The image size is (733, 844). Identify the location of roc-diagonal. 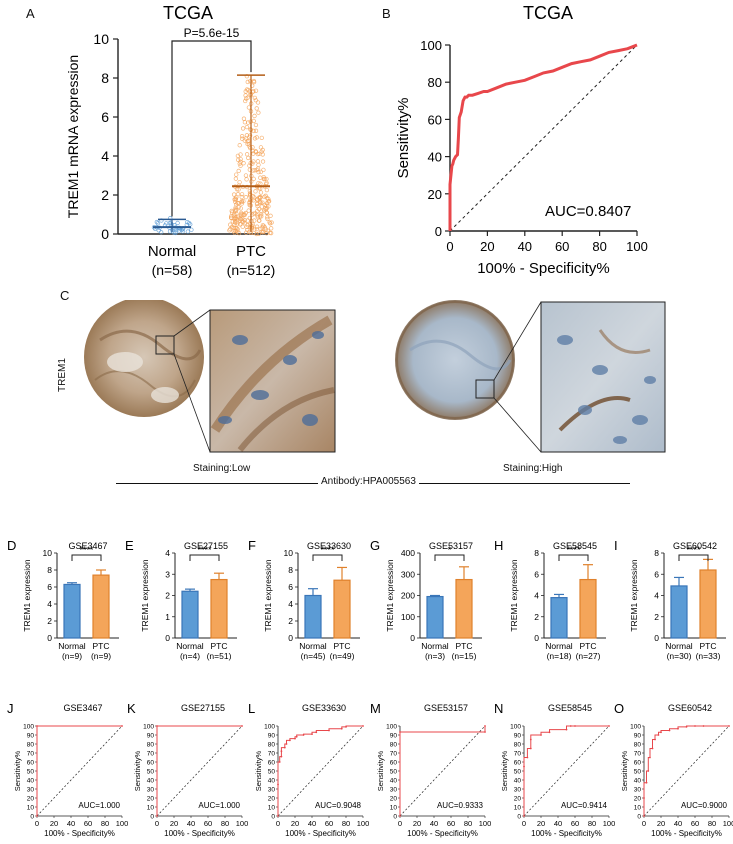
(199, 771).